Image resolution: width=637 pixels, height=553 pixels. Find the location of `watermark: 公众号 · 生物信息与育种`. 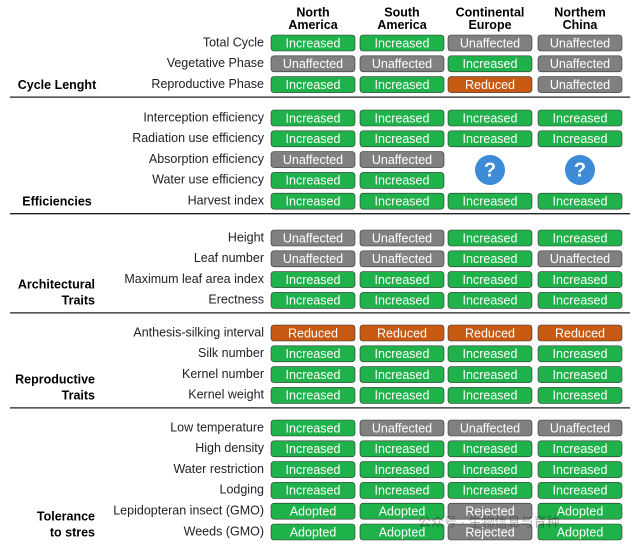

watermark: 公众号 · 生物信息与育种 is located at coordinates (489, 521).